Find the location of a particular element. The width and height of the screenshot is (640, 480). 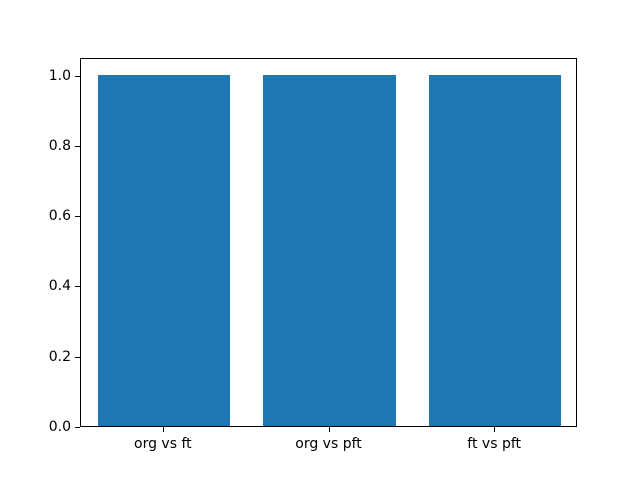

y-axis-tick-label: 0.8 is located at coordinates (59, 145).